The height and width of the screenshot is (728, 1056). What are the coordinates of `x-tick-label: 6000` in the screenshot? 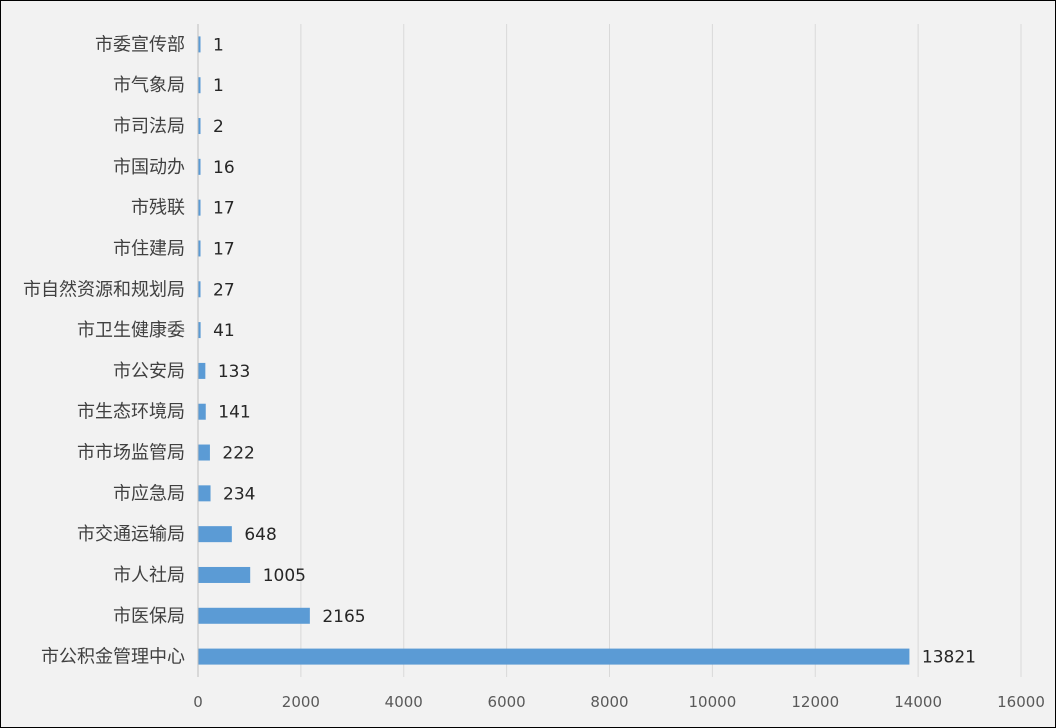 It's located at (507, 702).